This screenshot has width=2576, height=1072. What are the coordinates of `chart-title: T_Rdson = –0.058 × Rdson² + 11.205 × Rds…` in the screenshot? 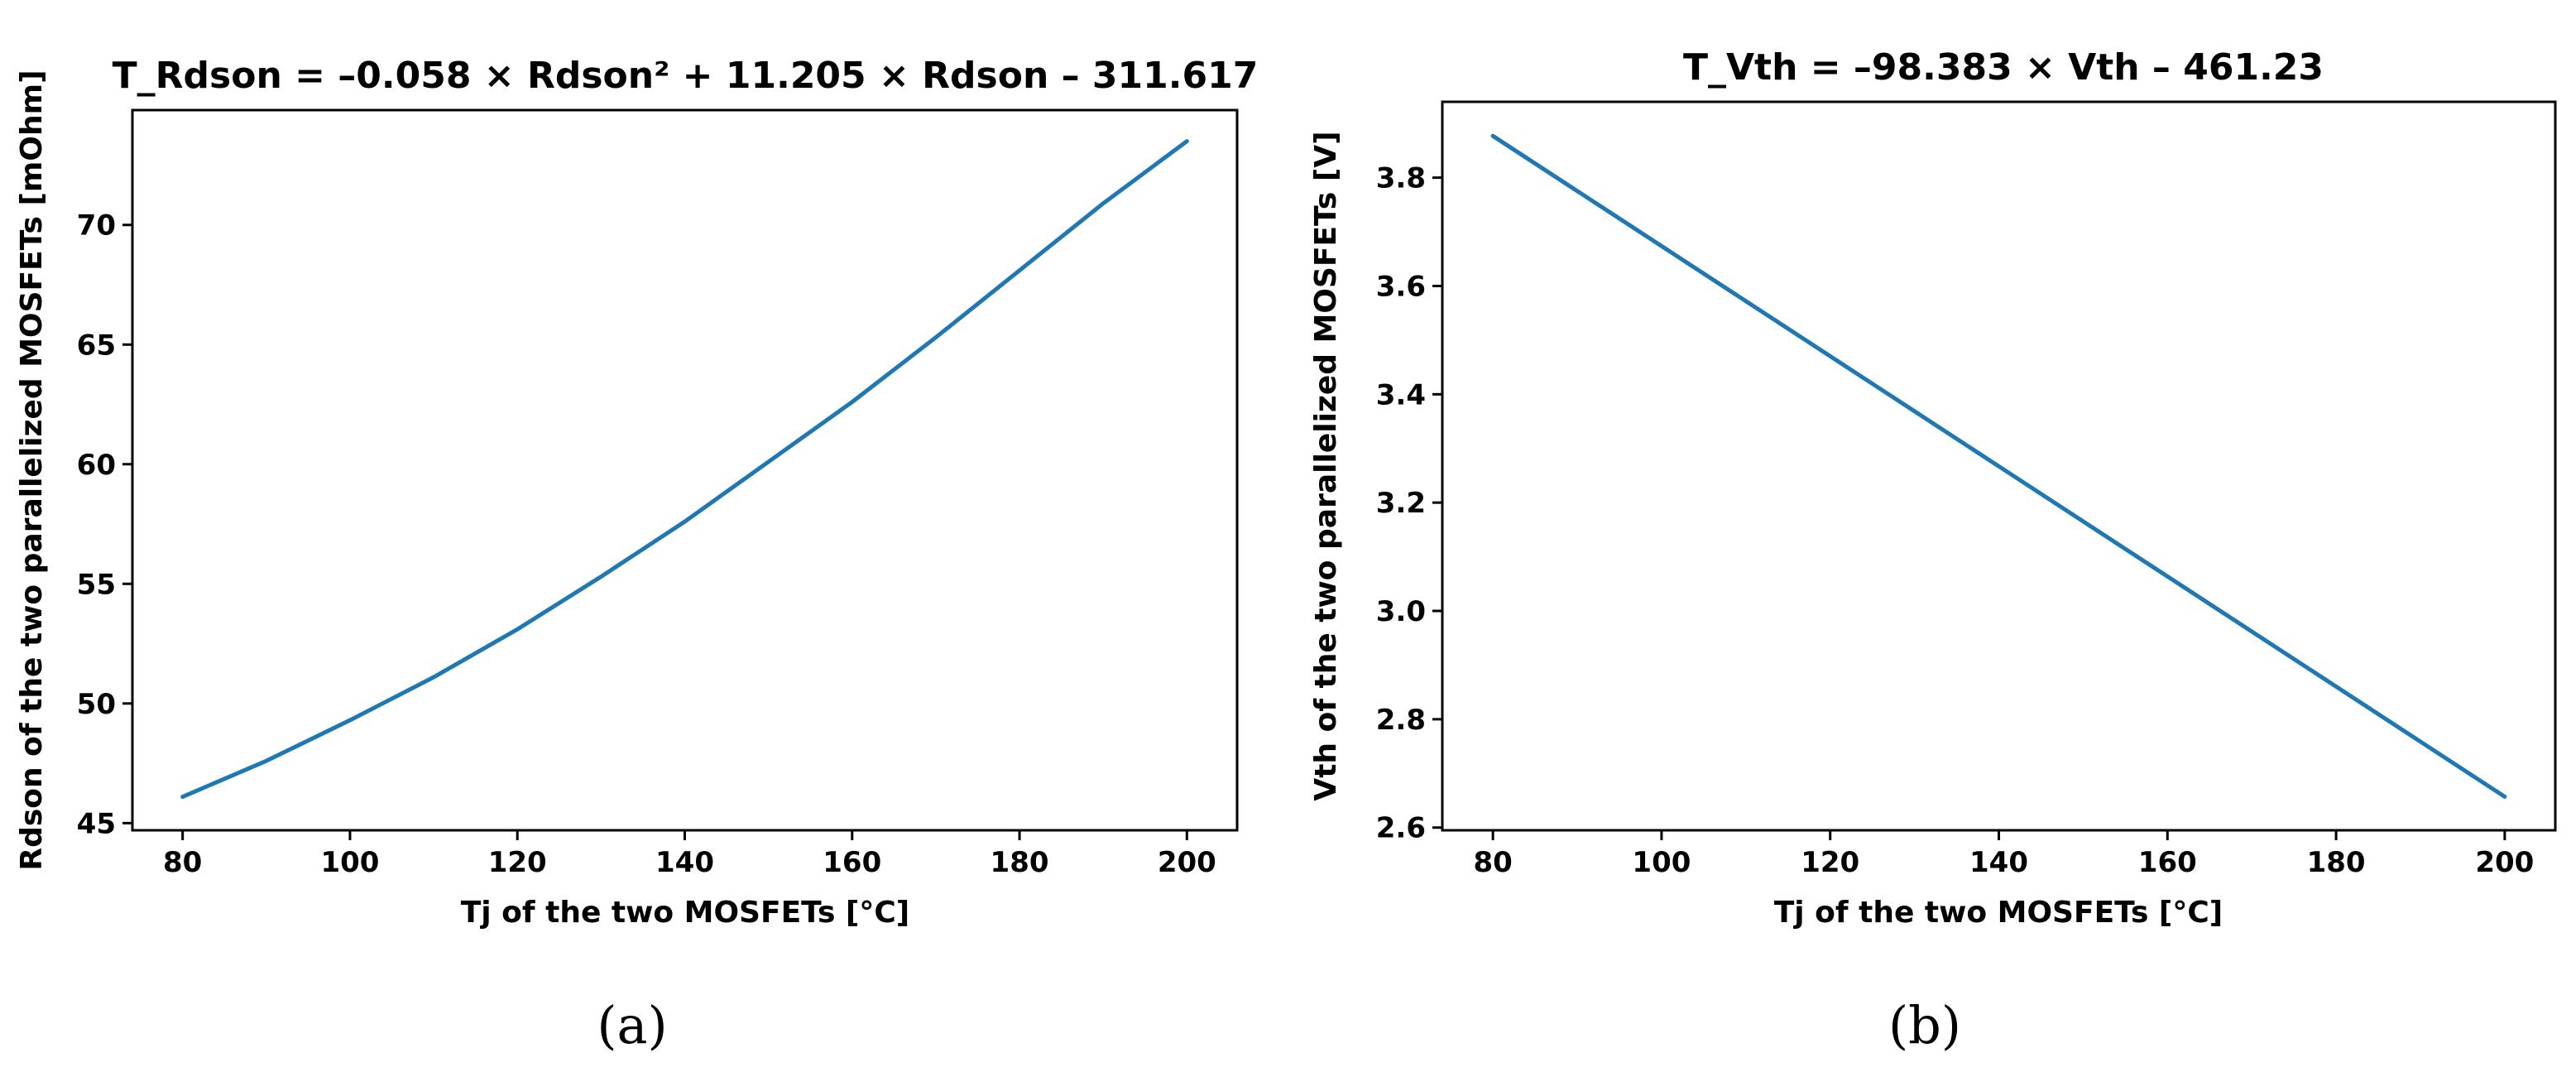 It's located at (686, 76).